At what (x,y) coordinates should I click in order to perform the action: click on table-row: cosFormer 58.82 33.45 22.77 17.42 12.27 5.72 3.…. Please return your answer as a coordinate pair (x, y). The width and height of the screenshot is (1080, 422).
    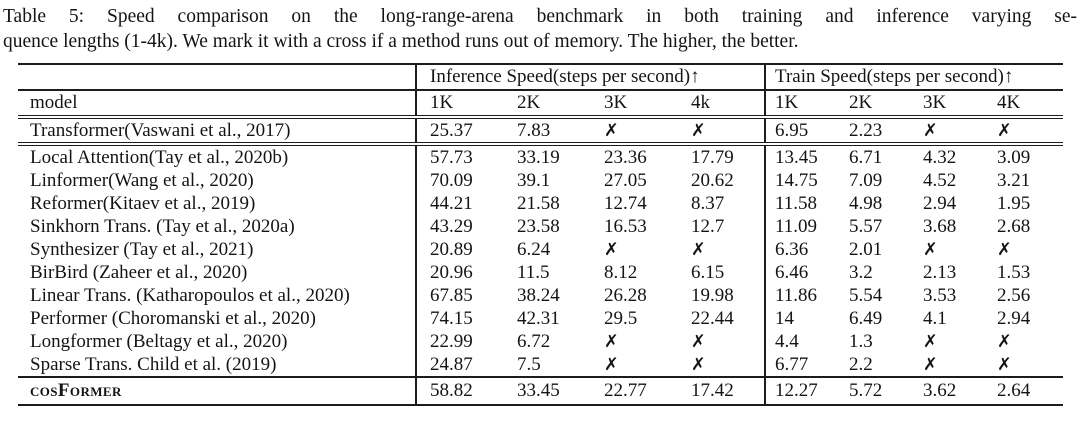
    Looking at the image, I should click on (541, 391).